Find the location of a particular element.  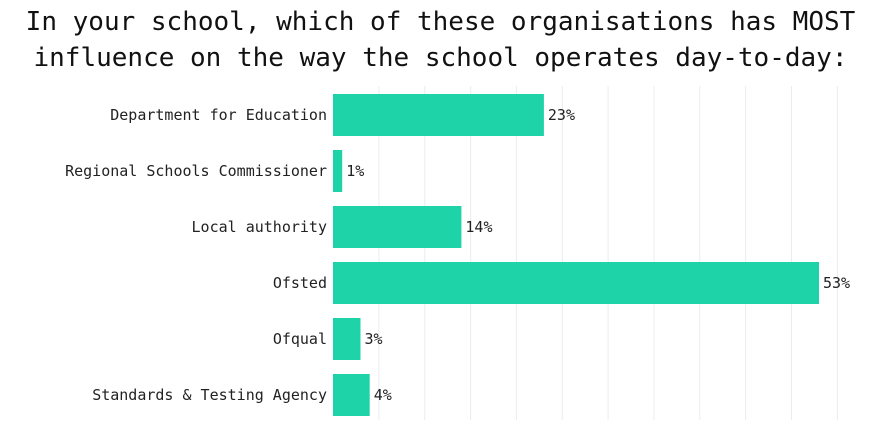

data-label-regional-schools-commissioner: 1% is located at coordinates (355, 171).